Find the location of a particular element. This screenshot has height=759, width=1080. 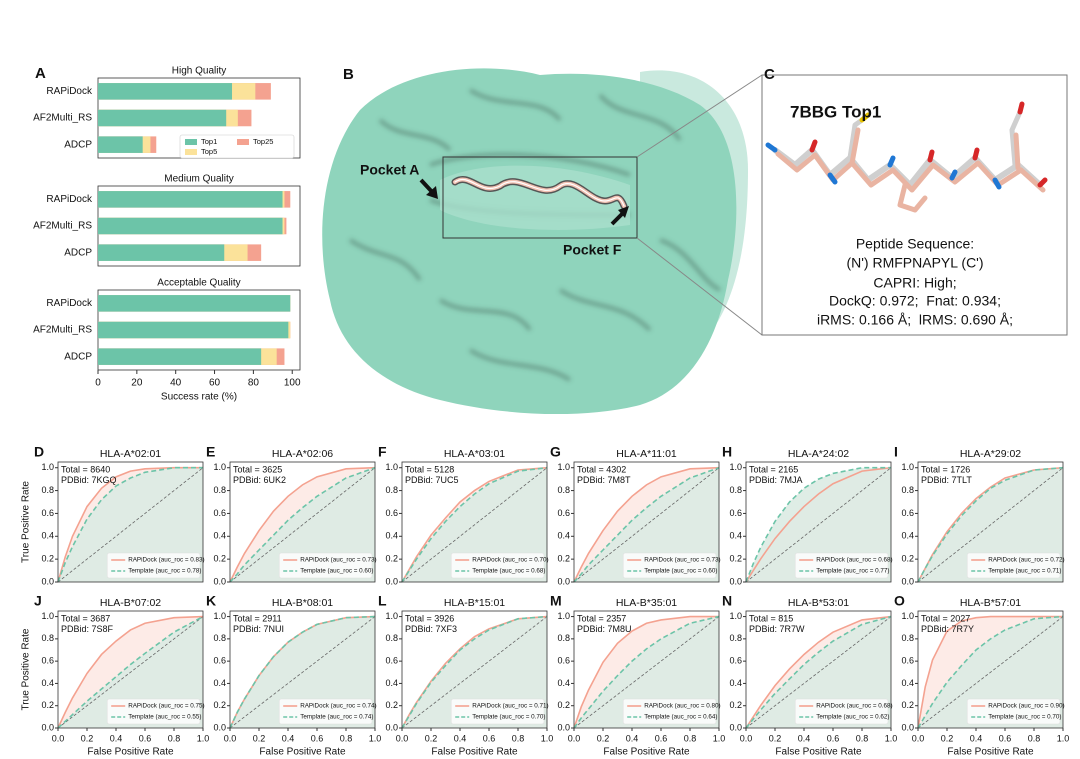

y-axis-label: True Positive Rate is located at coordinates (26, 669).